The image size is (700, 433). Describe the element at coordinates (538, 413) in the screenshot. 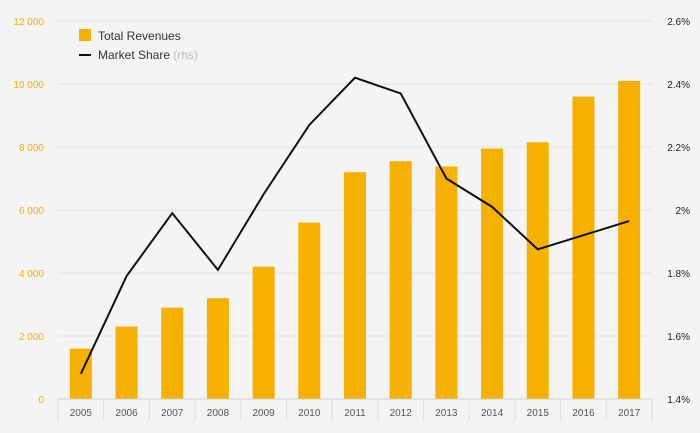

I see `x-tick-label: 2015` at that location.